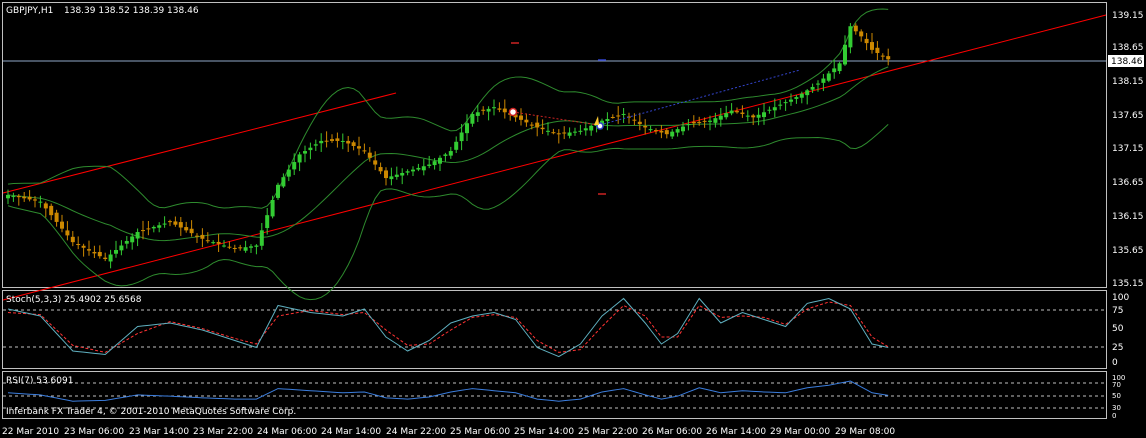 The image size is (1146, 438). I want to click on stoch-levels, so click(554, 328).